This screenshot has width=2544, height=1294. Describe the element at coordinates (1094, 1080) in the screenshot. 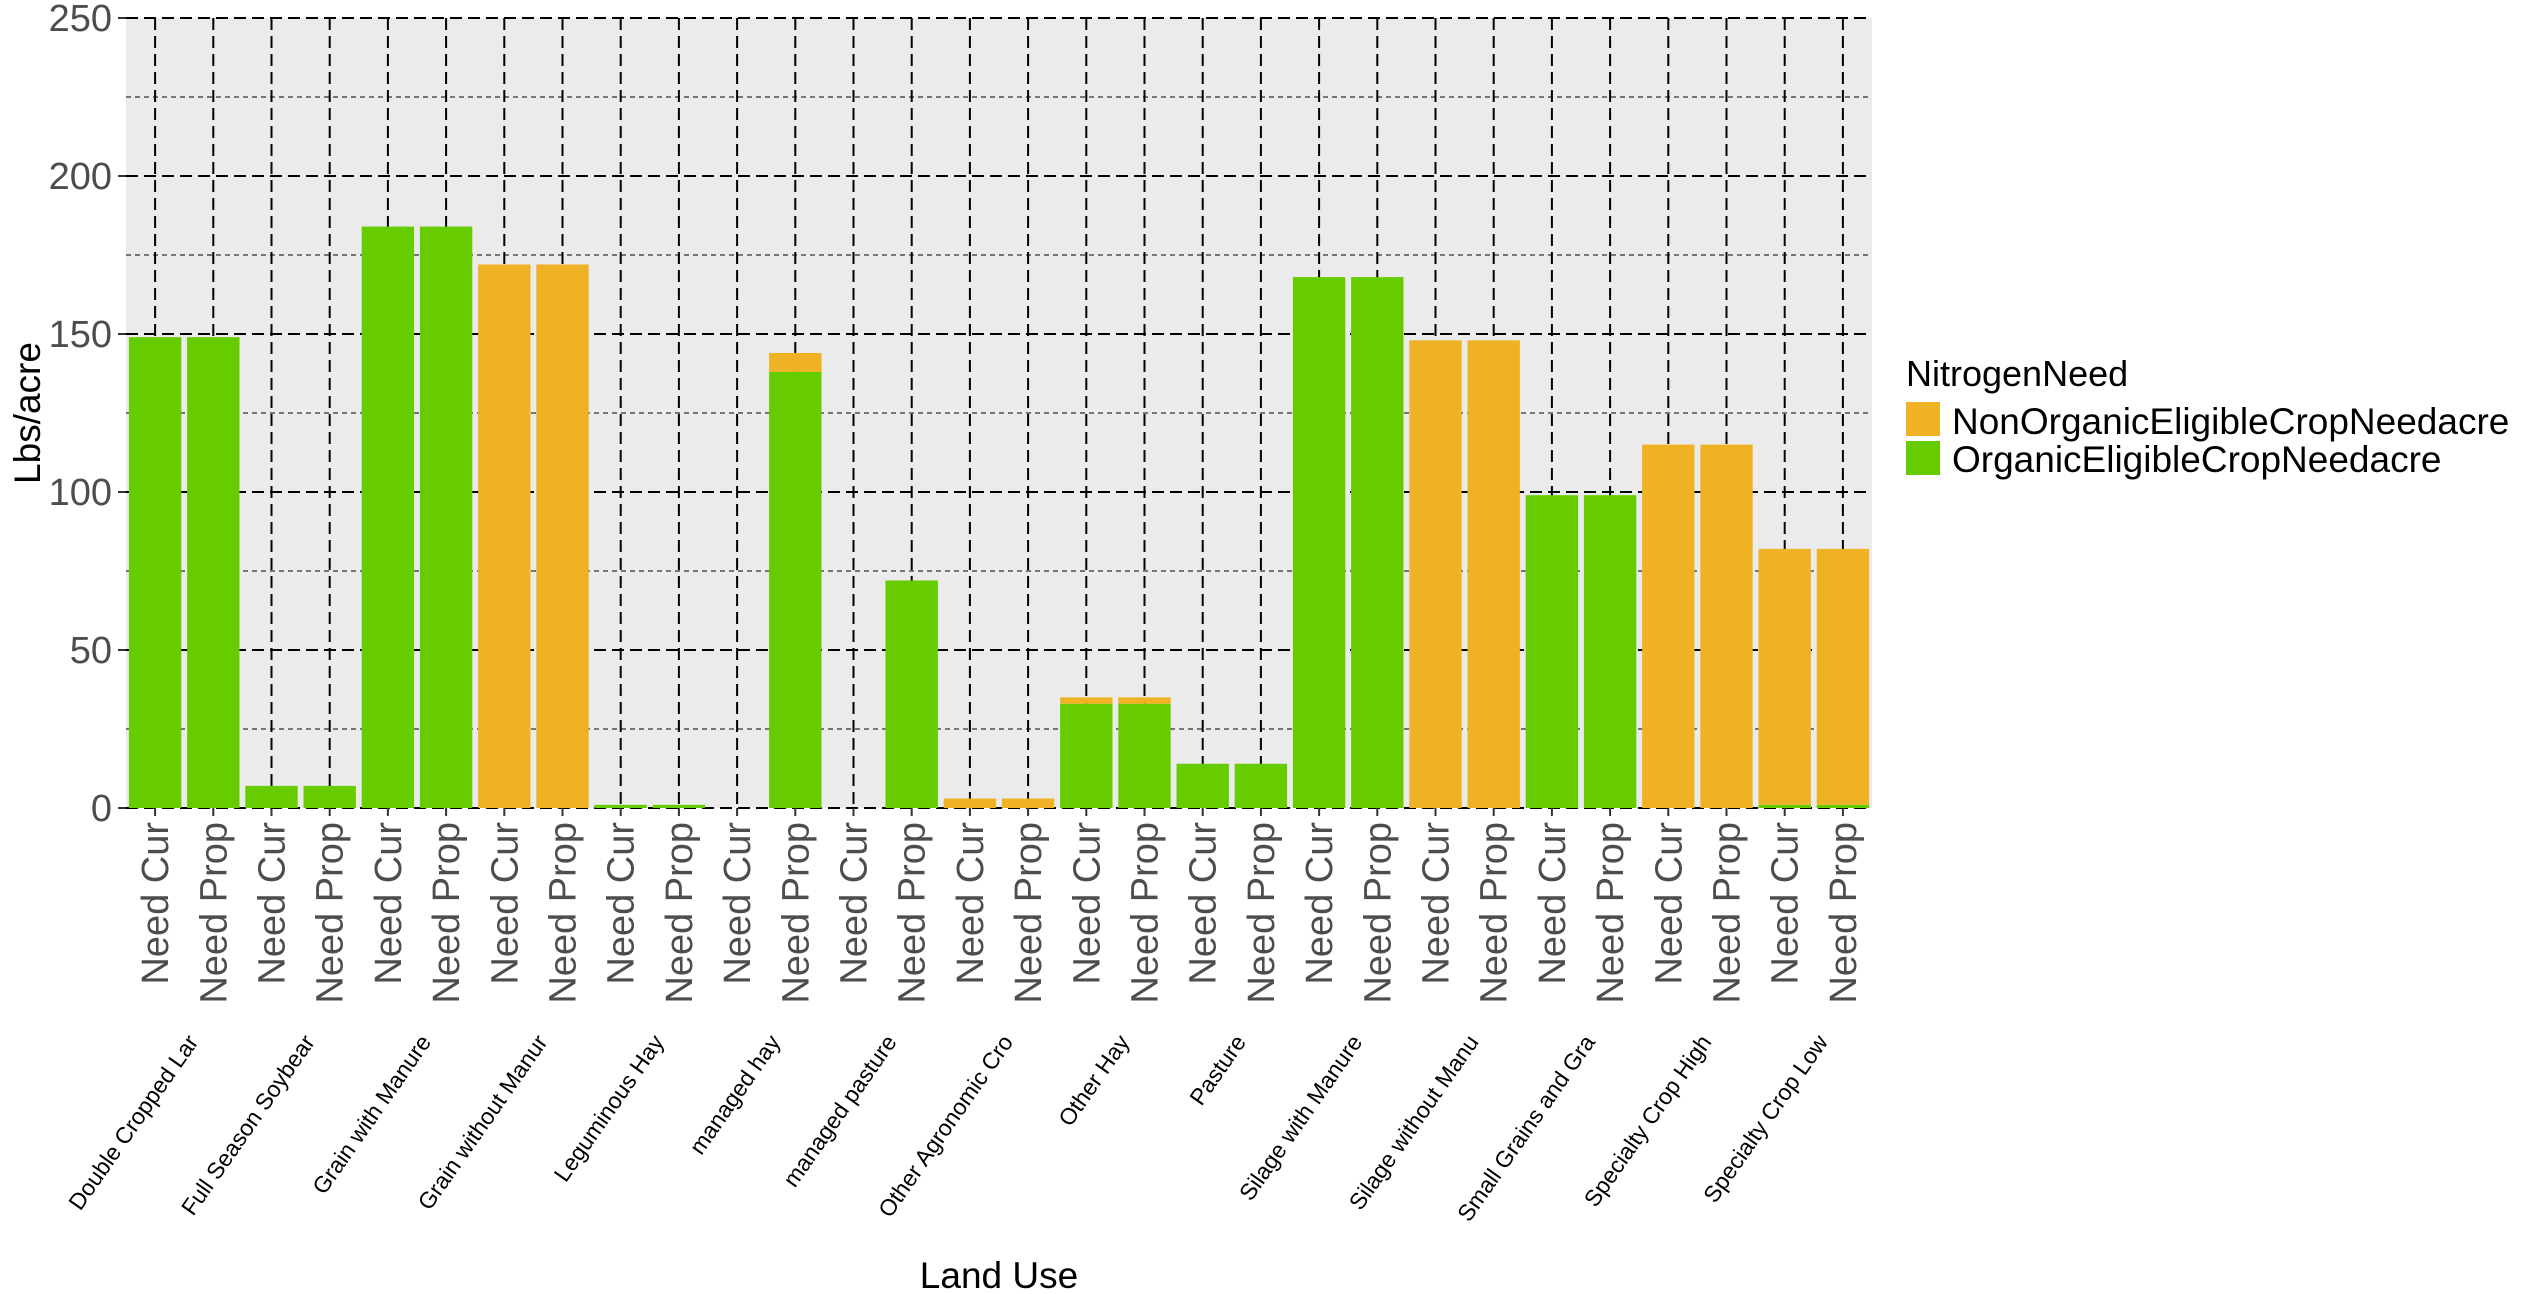

I see `group-label: Other Hay` at that location.